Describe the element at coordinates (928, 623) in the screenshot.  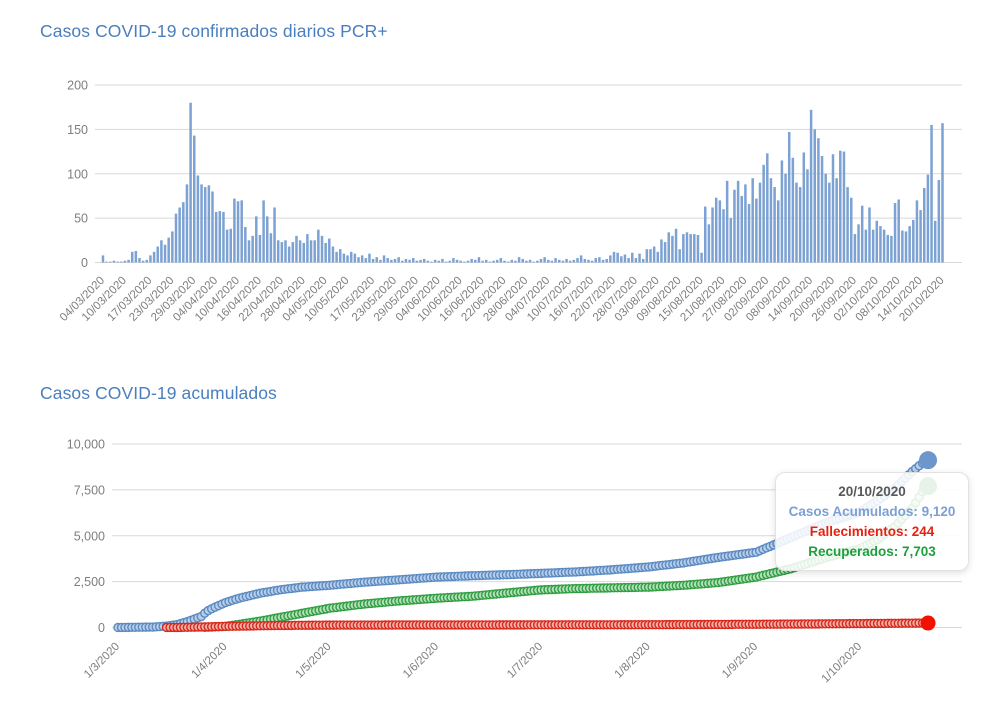
I see `end-marker-fallecimientos` at that location.